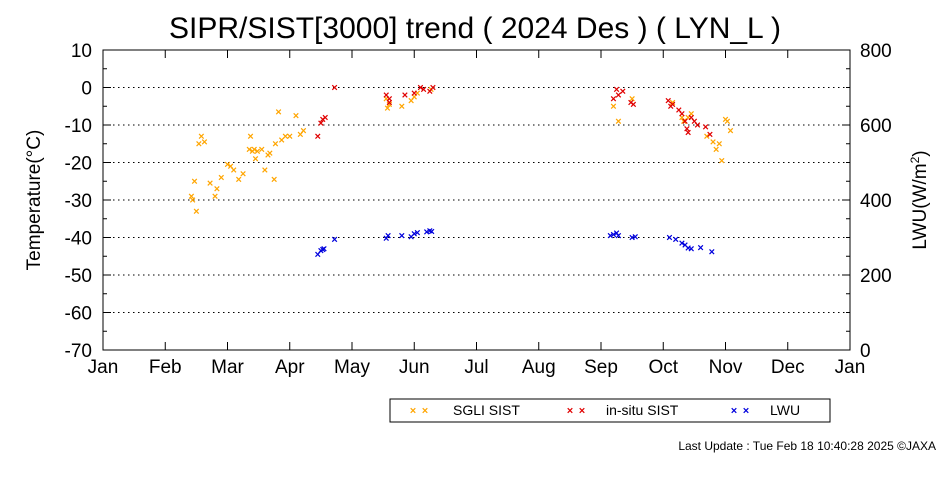 The height and width of the screenshot is (480, 950). Describe the element at coordinates (78, 126) in the screenshot. I see `left-tick-label: -10` at that location.